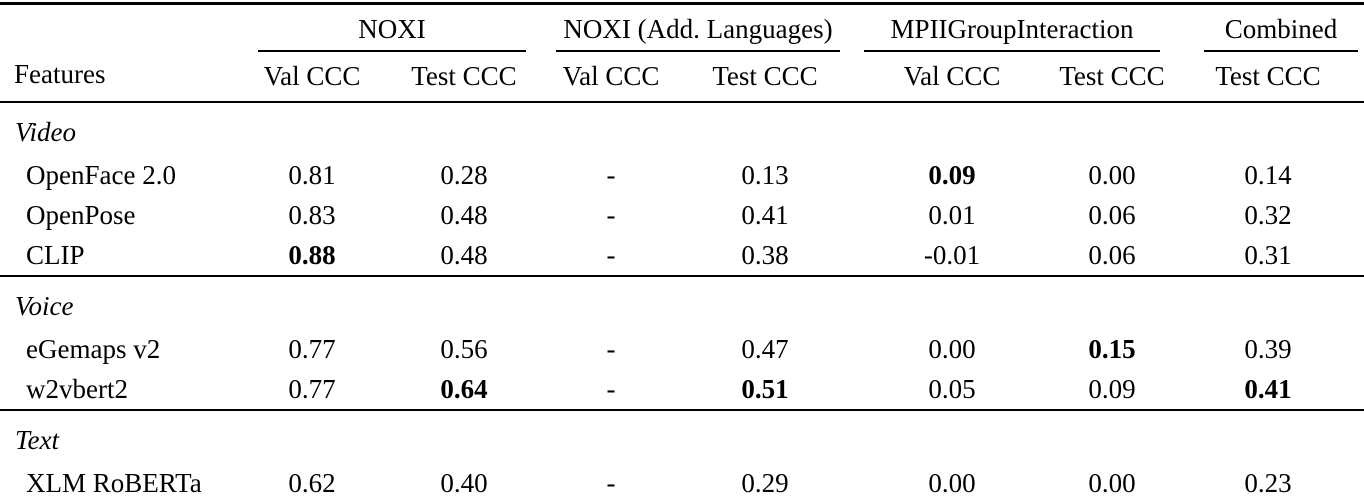 The width and height of the screenshot is (1364, 503). What do you see at coordinates (765, 214) in the screenshot?
I see `value-cell: 0.41` at bounding box center [765, 214].